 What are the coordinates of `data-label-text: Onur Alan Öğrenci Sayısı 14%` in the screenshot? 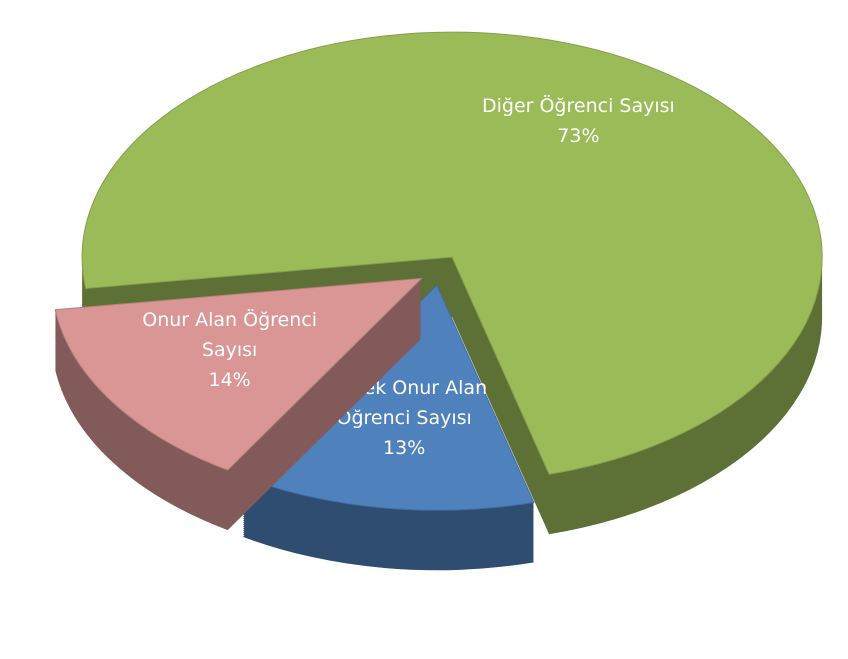 It's located at (230, 350).